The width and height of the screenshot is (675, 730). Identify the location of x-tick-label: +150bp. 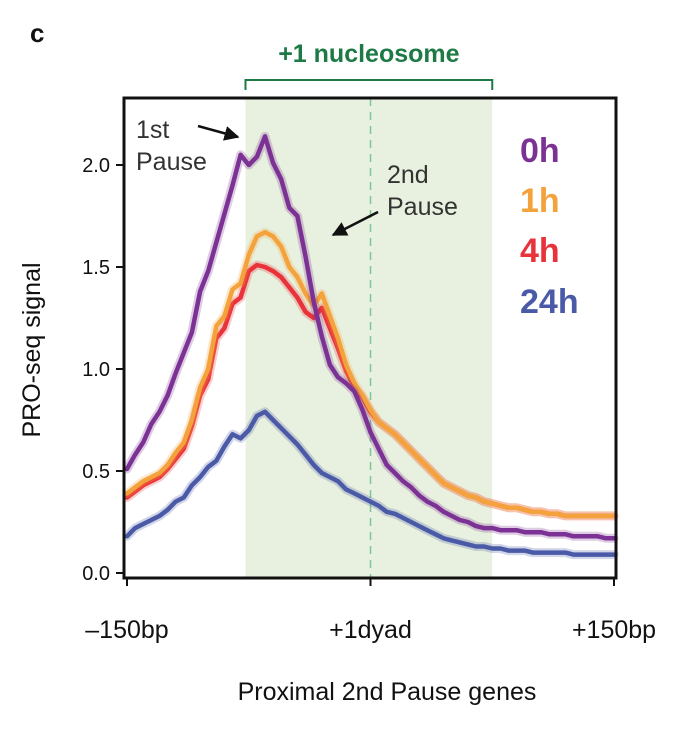
(614, 630).